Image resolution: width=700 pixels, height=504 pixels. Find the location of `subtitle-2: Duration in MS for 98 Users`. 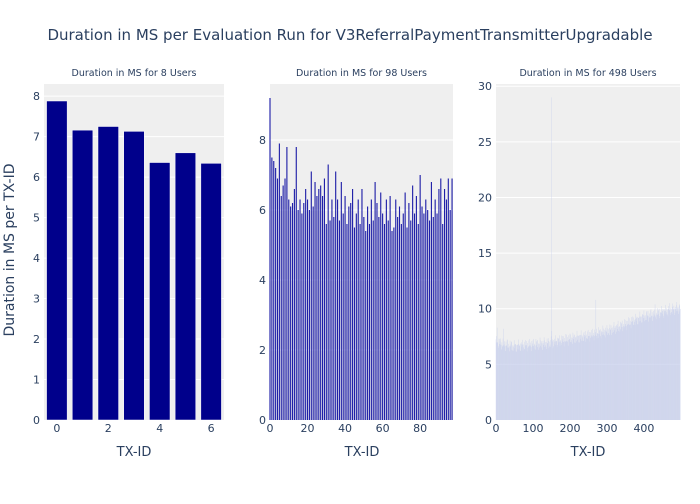

subtitle-2: Duration in MS for 98 Users is located at coordinates (361, 73).